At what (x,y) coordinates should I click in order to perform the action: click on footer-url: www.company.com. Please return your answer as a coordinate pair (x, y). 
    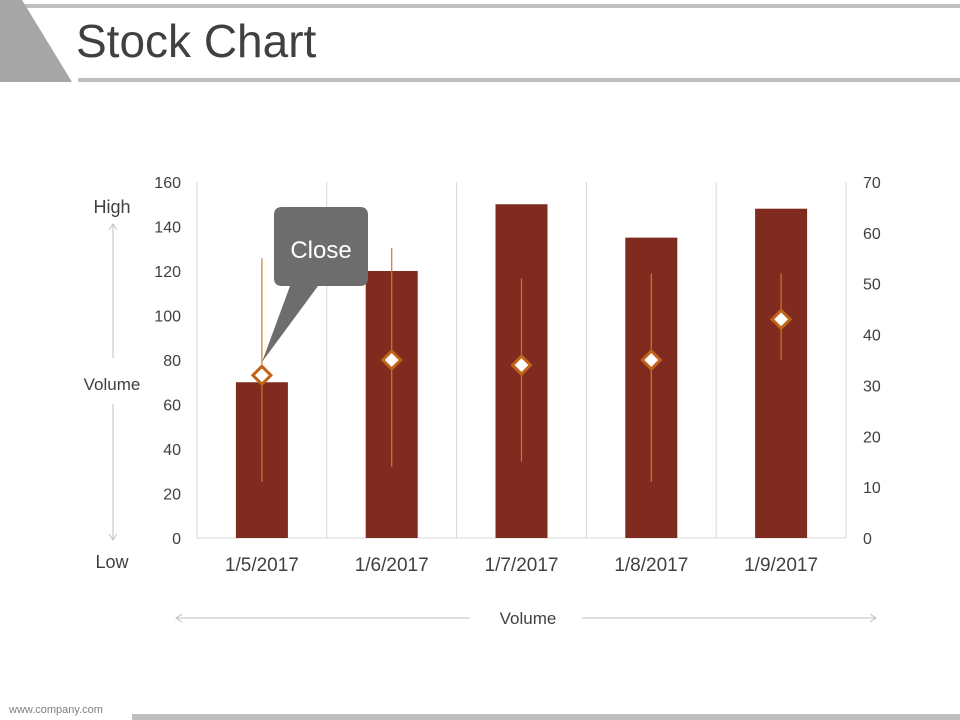
    Looking at the image, I should click on (56, 710).